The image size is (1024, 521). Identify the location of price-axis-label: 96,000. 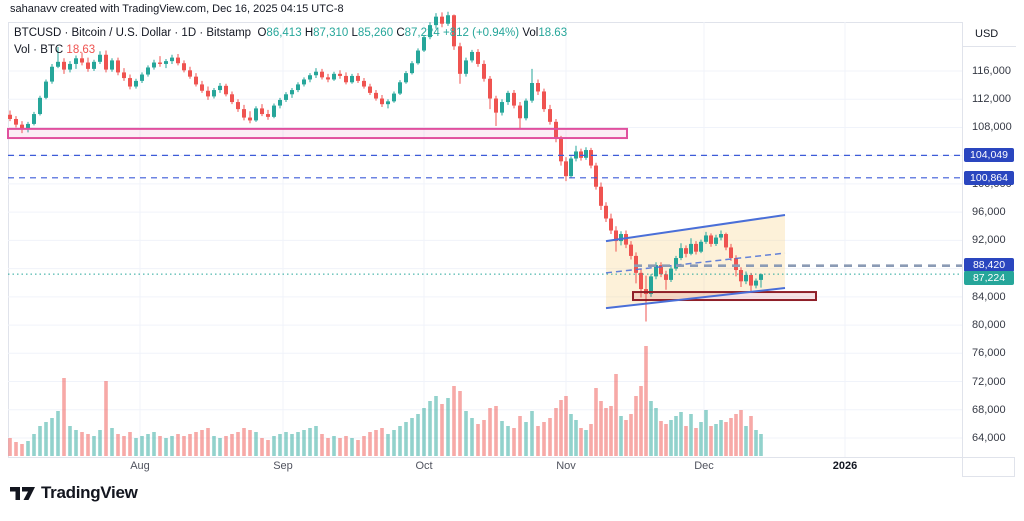
(989, 212).